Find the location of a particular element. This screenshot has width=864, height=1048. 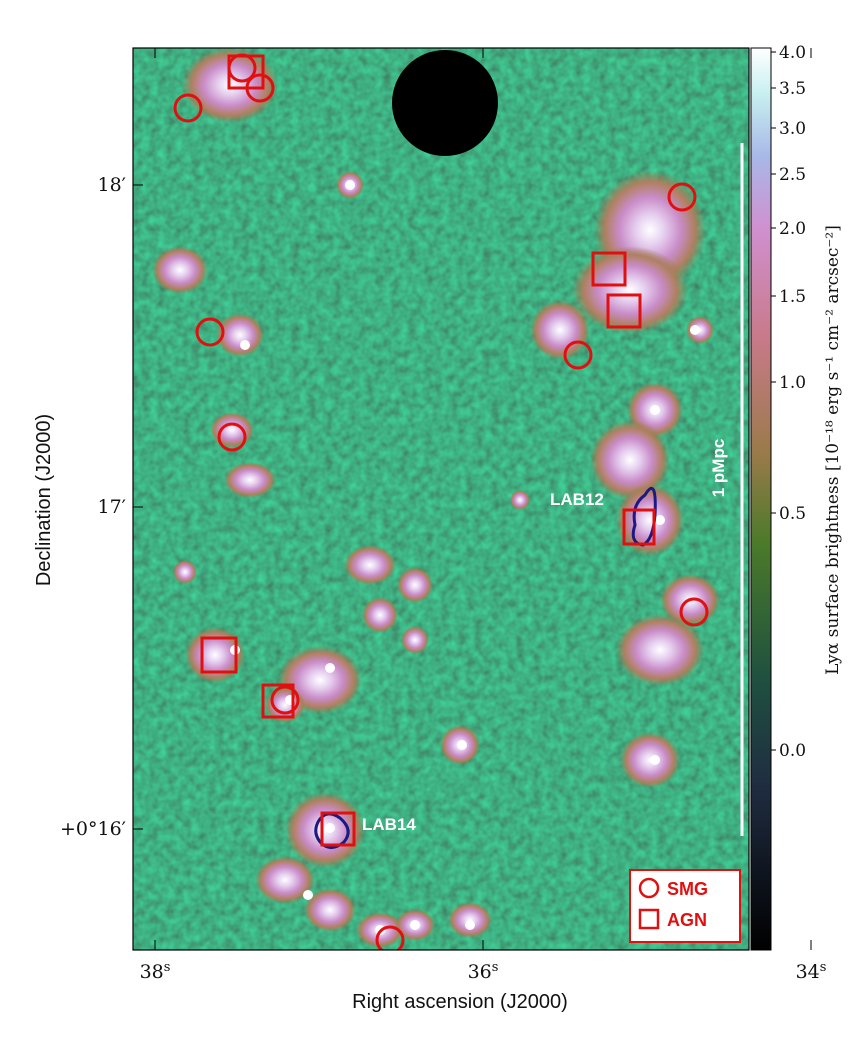

colorbar-tick-label: 0.0 is located at coordinates (792, 751).